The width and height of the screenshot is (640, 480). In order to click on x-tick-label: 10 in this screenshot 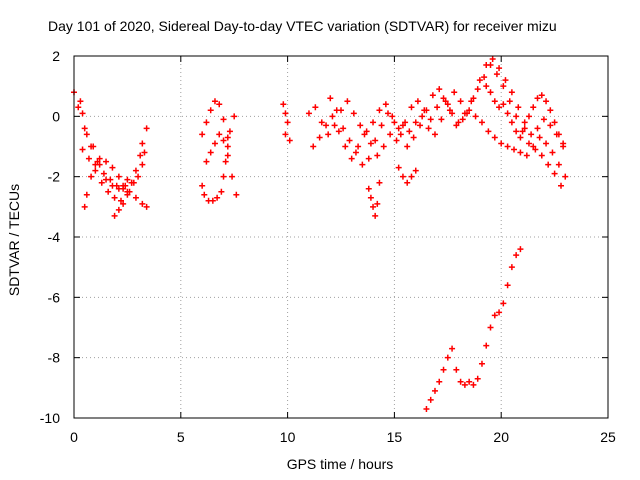, I will do `click(288, 437)`.